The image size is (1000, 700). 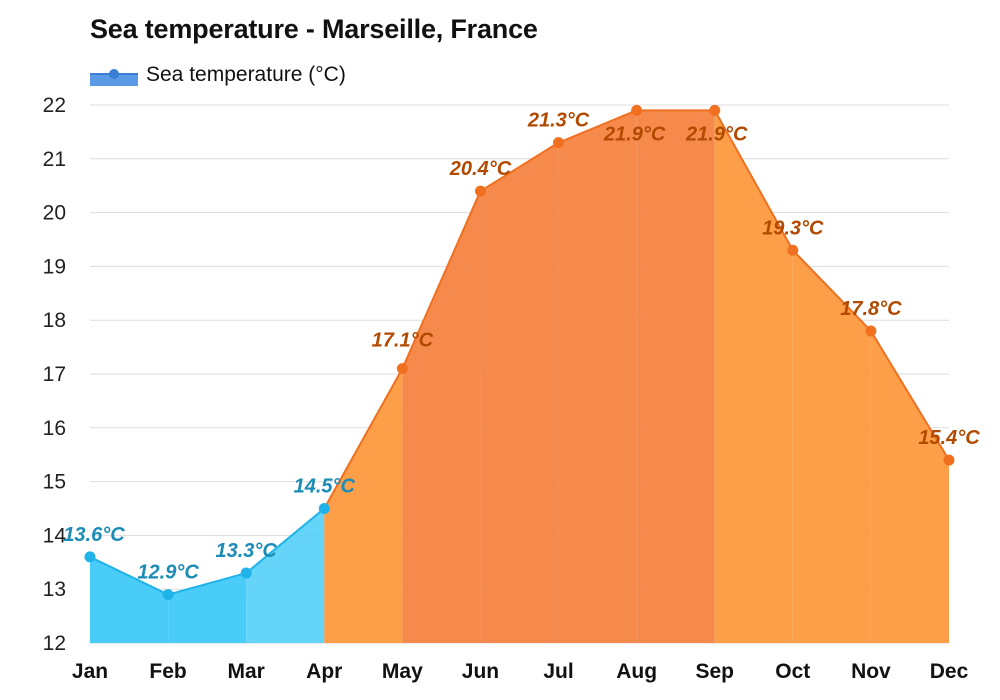 What do you see at coordinates (636, 671) in the screenshot?
I see `x-tick-label-aug: Aug` at bounding box center [636, 671].